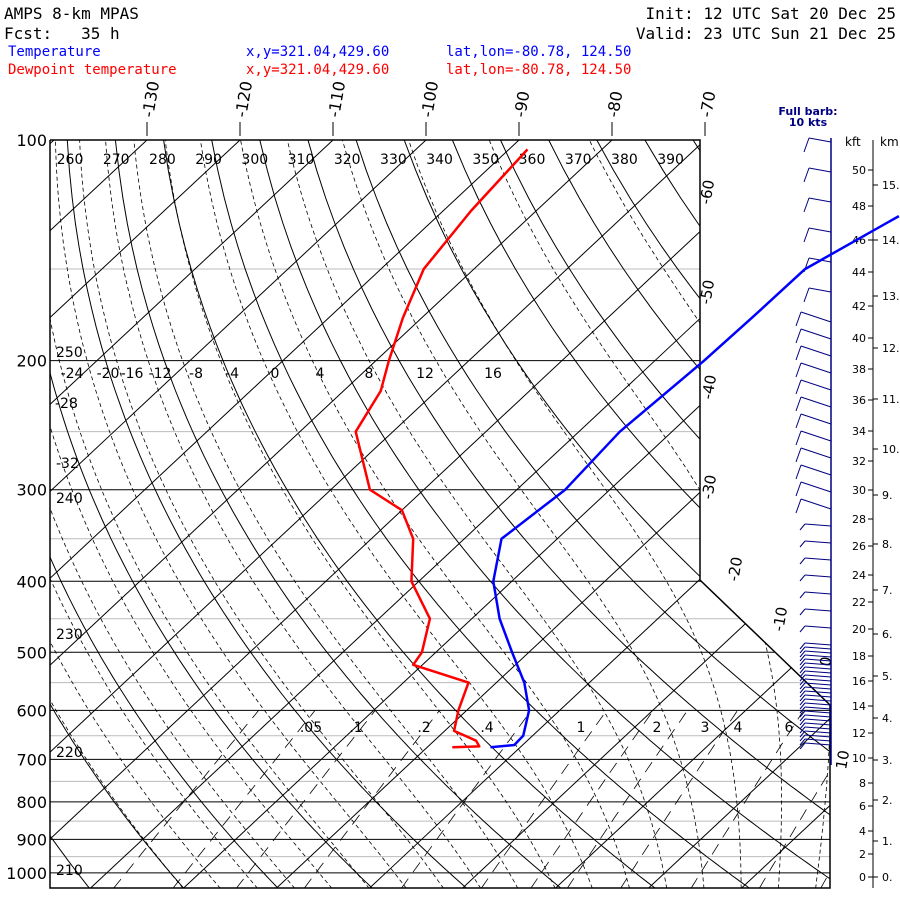 The height and width of the screenshot is (900, 900). Describe the element at coordinates (853, 142) in the screenshot. I see `kft-title: kft` at that location.